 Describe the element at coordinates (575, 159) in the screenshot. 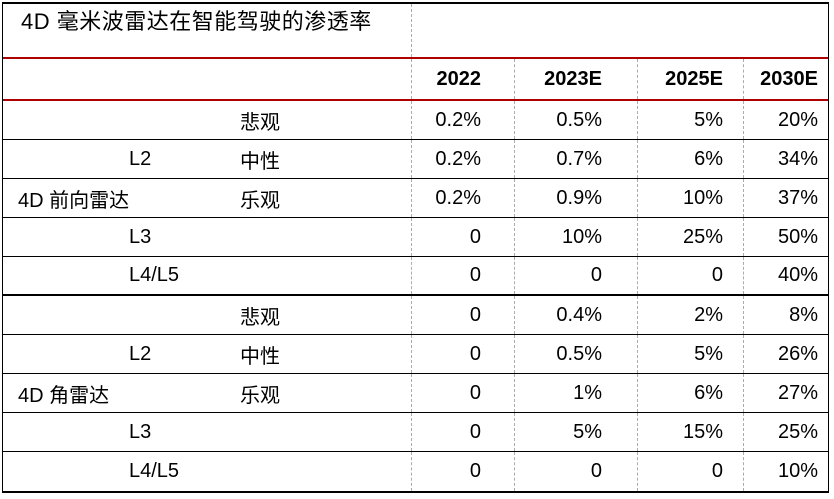

I see `value-cell-2023e: 0.7%` at that location.